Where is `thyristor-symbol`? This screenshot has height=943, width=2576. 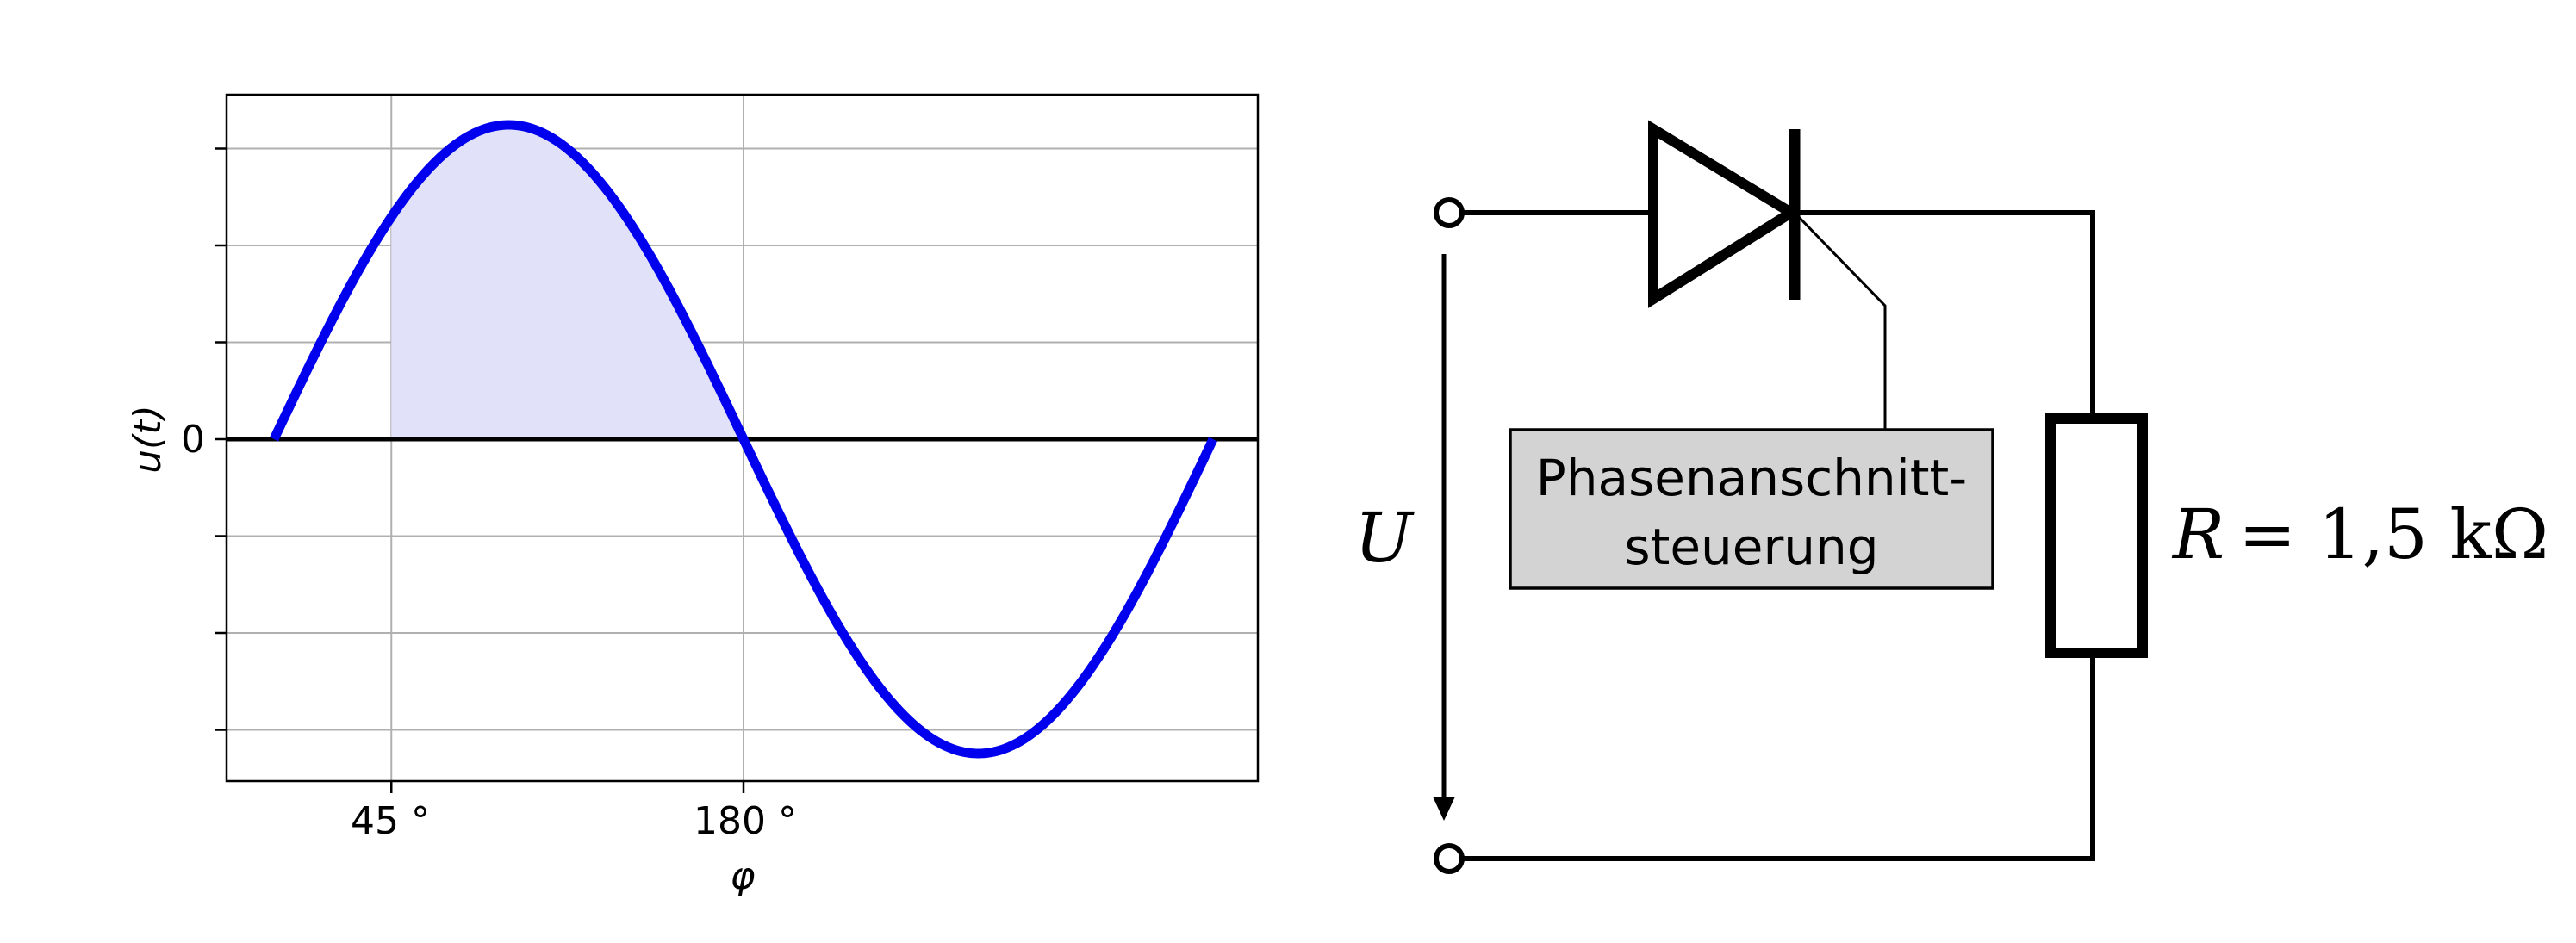
thyristor-symbol is located at coordinates (1767, 276).